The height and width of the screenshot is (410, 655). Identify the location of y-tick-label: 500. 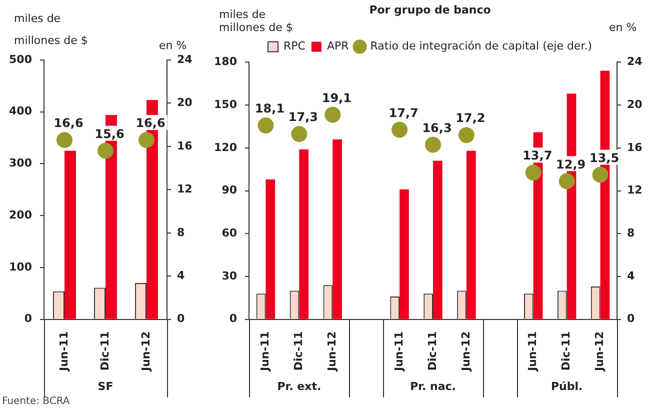
(20, 59).